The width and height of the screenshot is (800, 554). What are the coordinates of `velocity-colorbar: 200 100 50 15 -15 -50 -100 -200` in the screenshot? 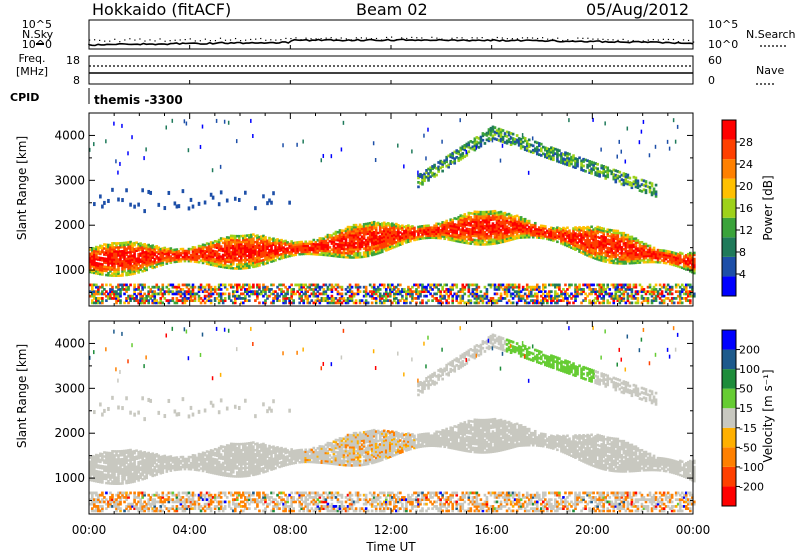 It's located at (742, 418).